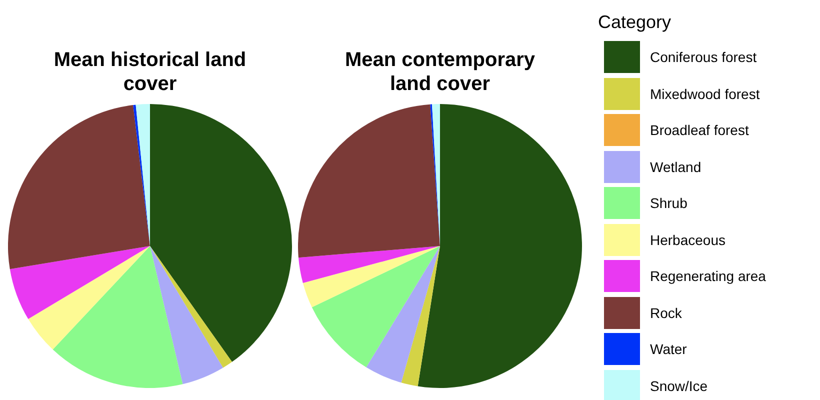 The width and height of the screenshot is (820, 400). I want to click on legend-label: Regenerating area, so click(708, 276).